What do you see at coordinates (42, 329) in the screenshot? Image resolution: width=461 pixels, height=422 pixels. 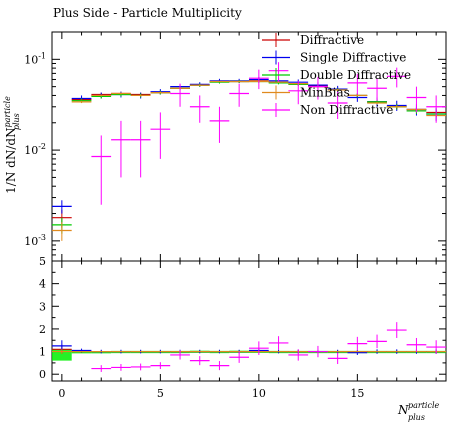 I see `ratio-y-tick-label: 2` at bounding box center [42, 329].